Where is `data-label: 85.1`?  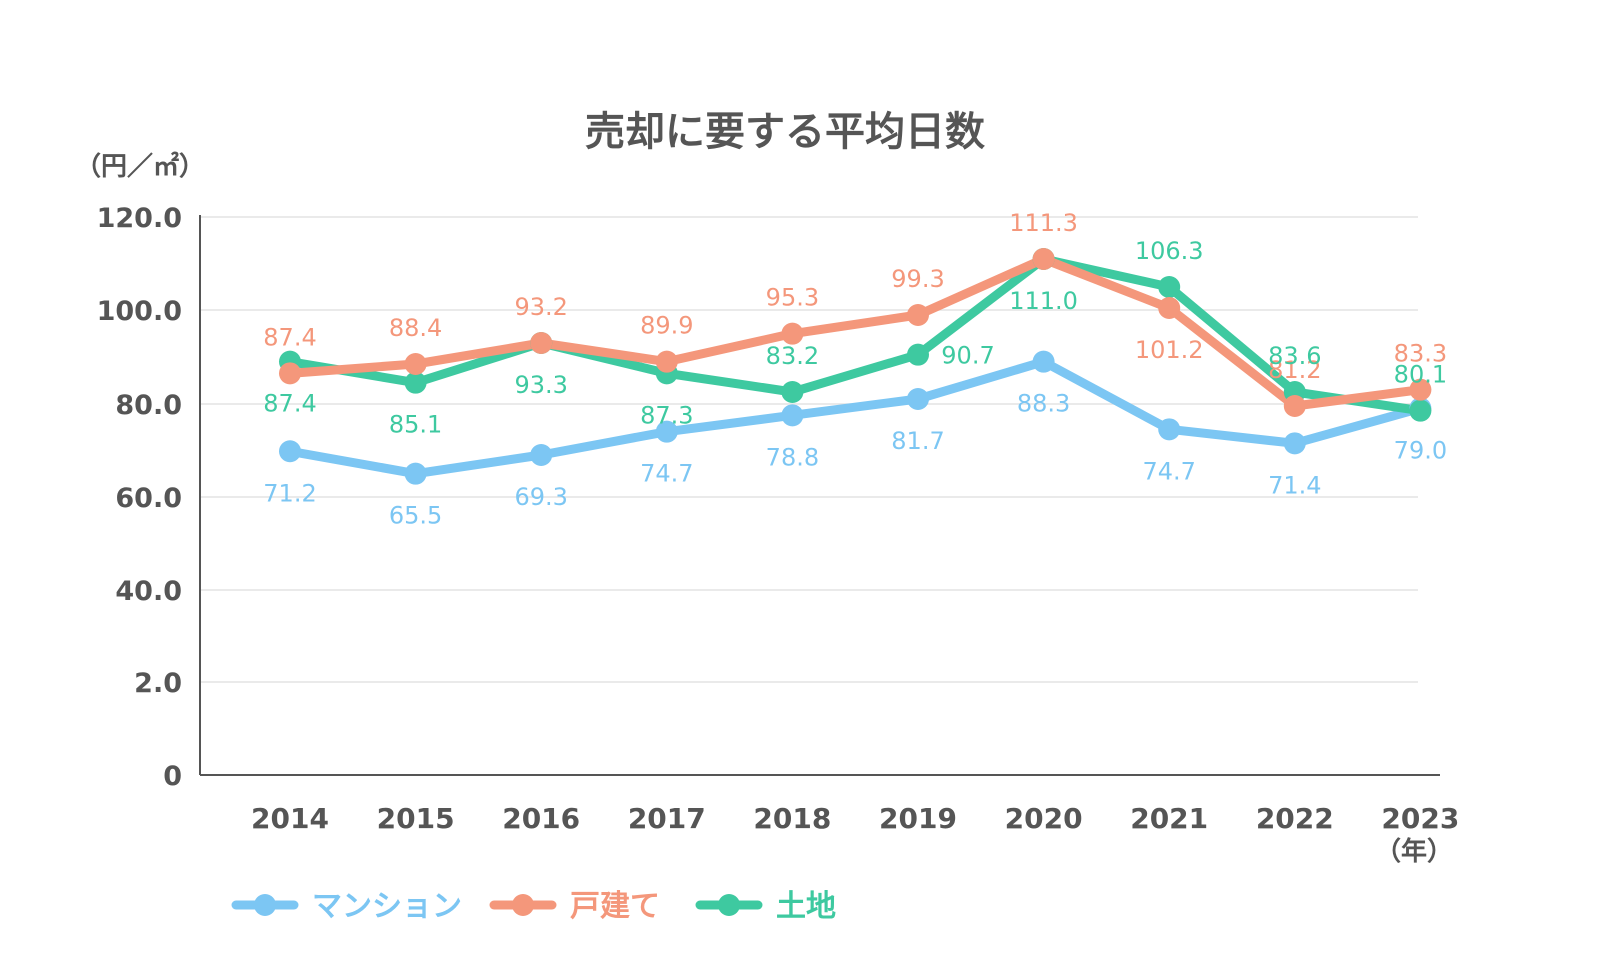
data-label: 85.1 is located at coordinates (415, 425).